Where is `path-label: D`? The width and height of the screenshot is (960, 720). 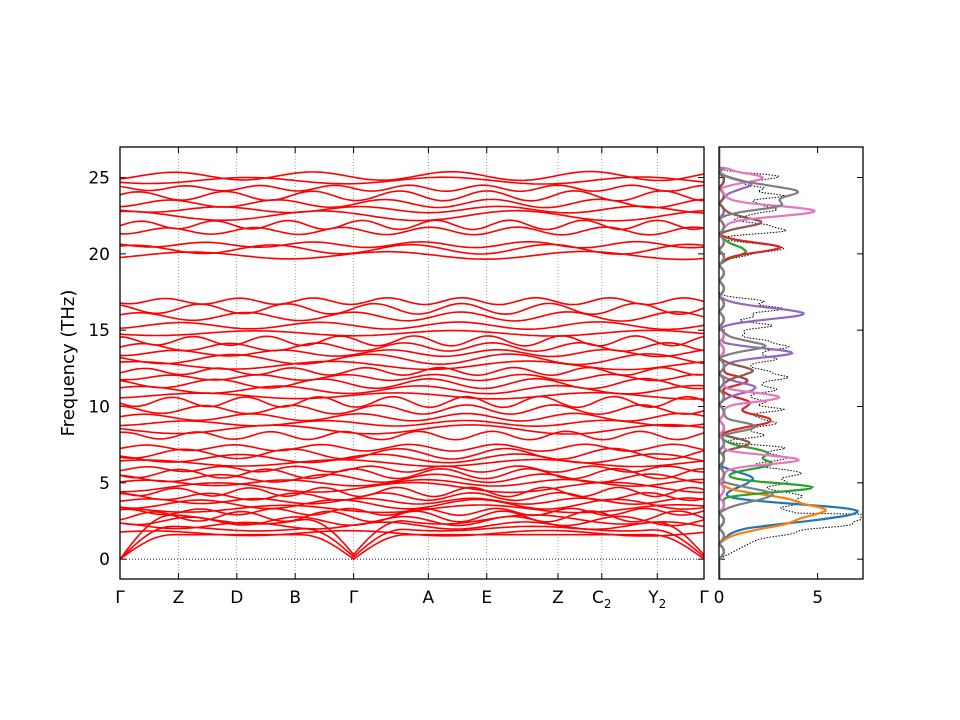
path-label: D is located at coordinates (236, 598).